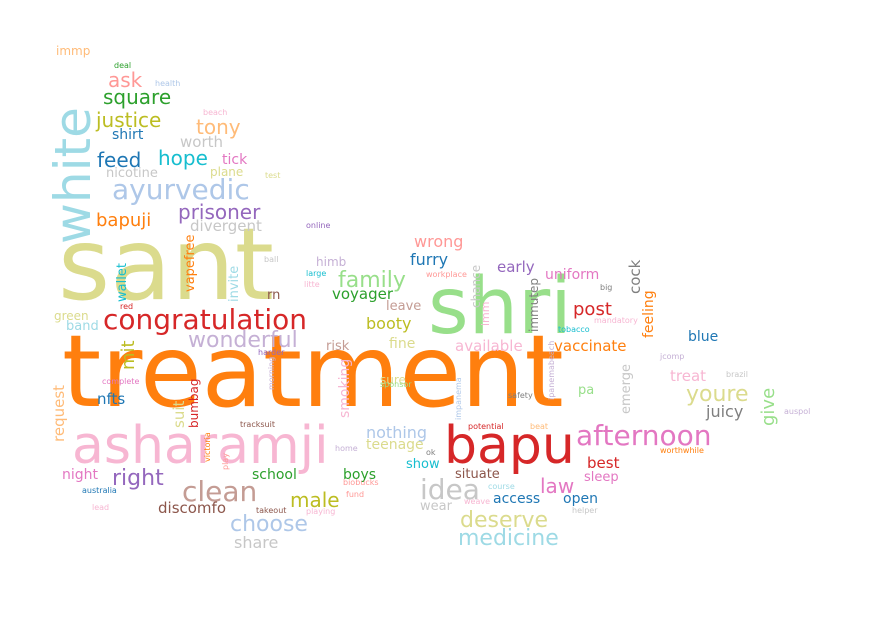  Describe the element at coordinates (219, 212) in the screenshot. I see `word: prisoner` at that location.